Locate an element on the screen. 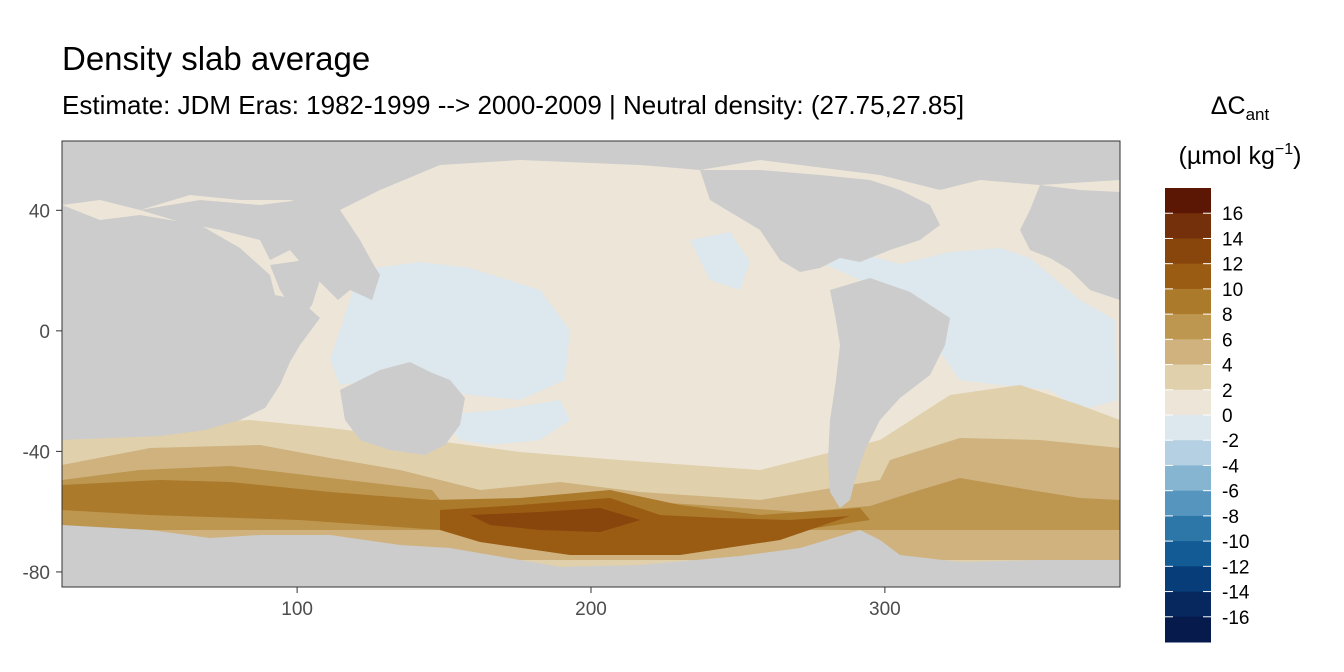 Image resolution: width=1344 pixels, height=672 pixels. field-negative-atlantic is located at coordinates (959, 321).